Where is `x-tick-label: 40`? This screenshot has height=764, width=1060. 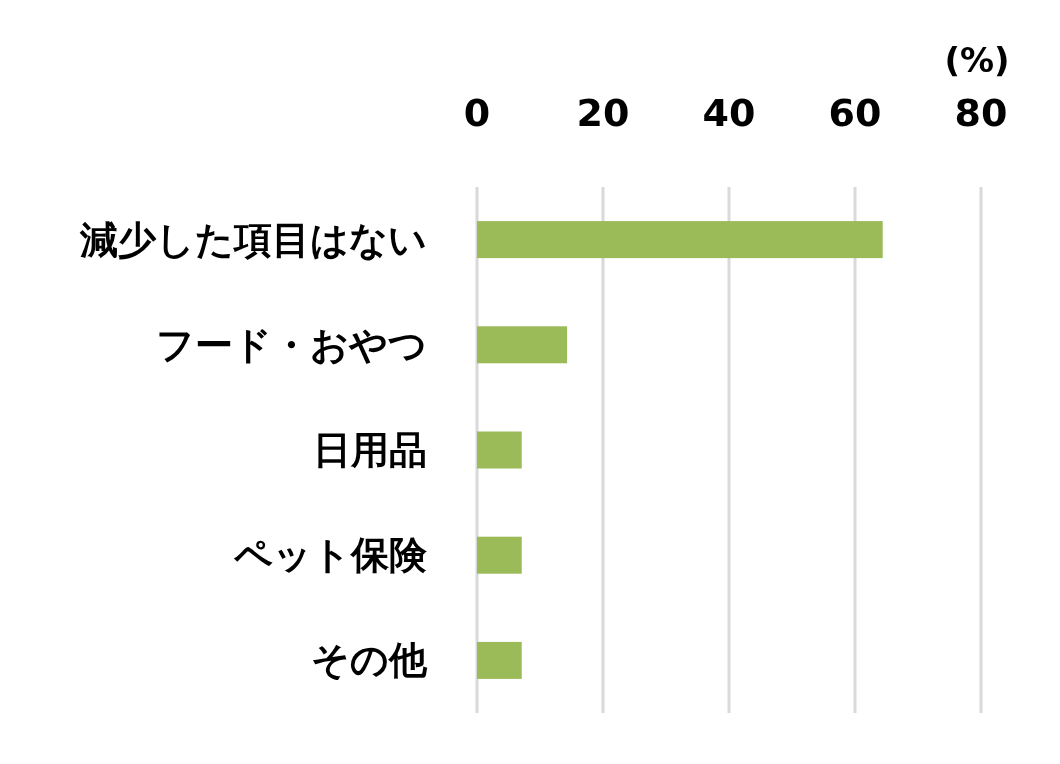 x-tick-label: 40 is located at coordinates (729, 113).